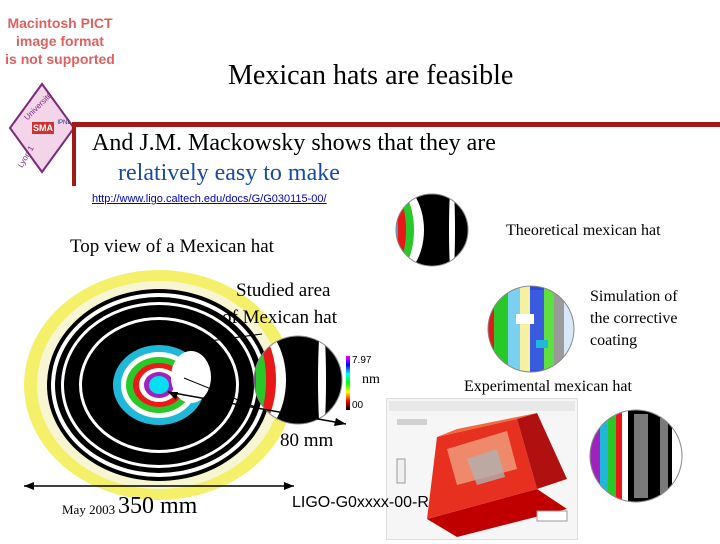 This screenshot has height=544, width=720. What do you see at coordinates (74, 156) in the screenshot?
I see `accent-line-vertical` at bounding box center [74, 156].